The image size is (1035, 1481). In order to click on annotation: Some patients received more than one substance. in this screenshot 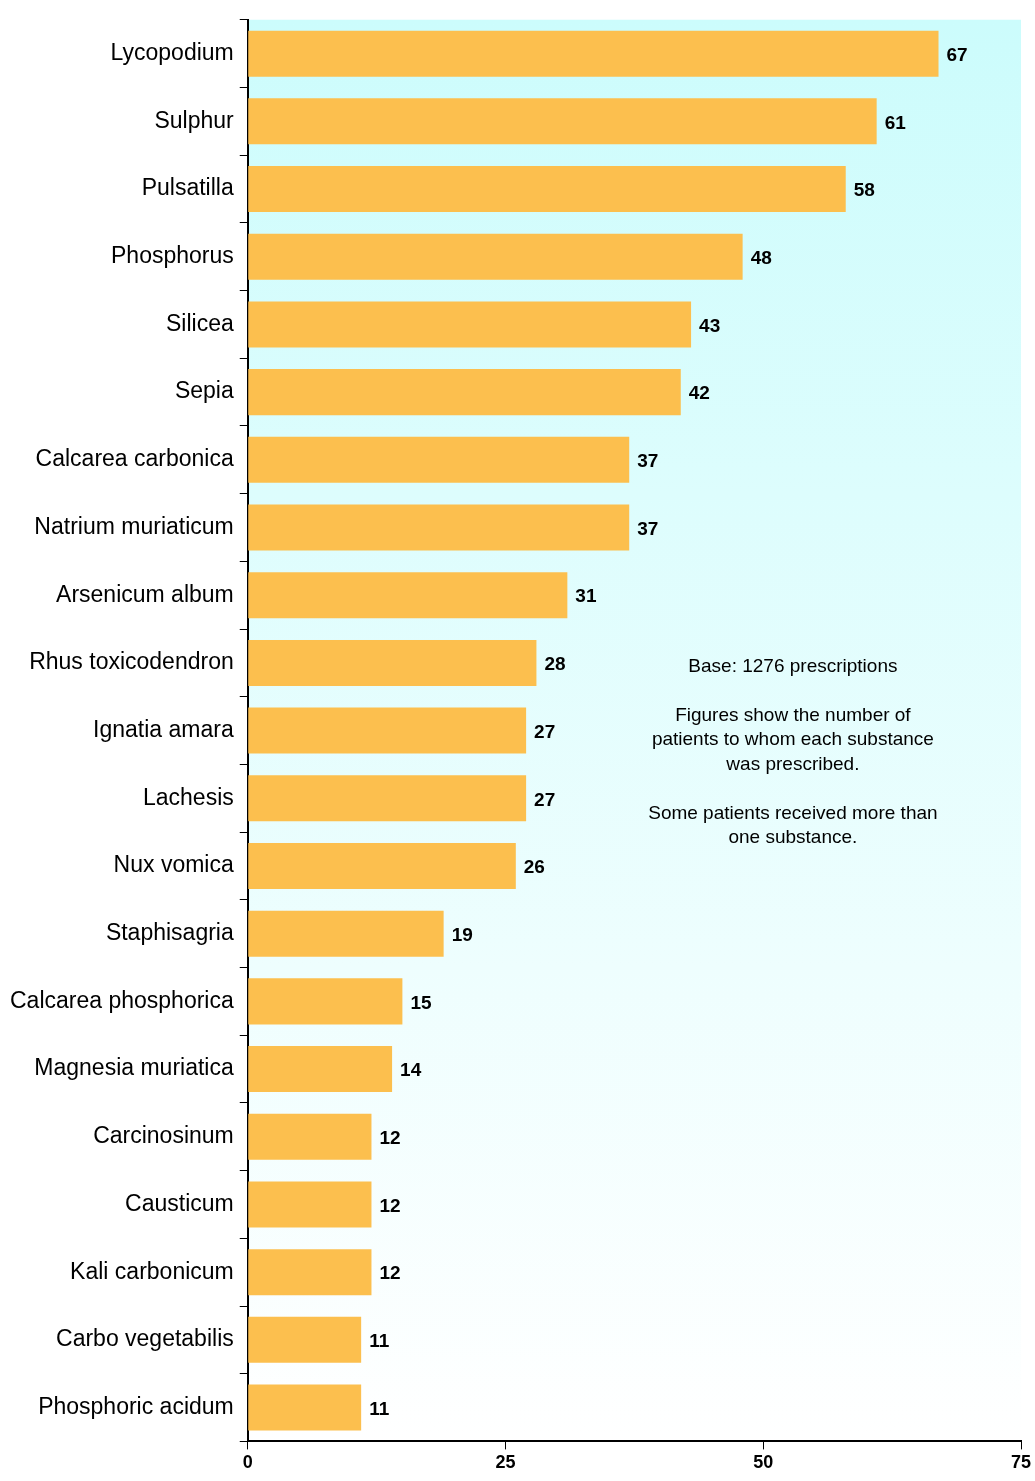, I will do `click(793, 824)`.